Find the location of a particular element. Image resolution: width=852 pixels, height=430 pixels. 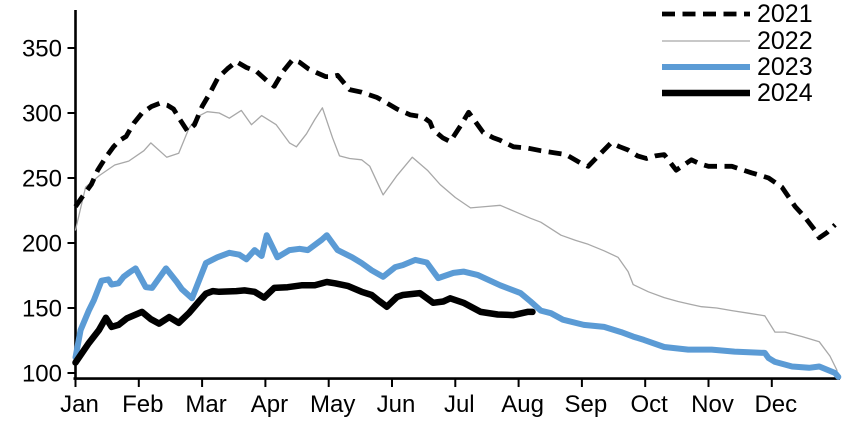

x-tick-label: Jul is located at coordinates (459, 404).